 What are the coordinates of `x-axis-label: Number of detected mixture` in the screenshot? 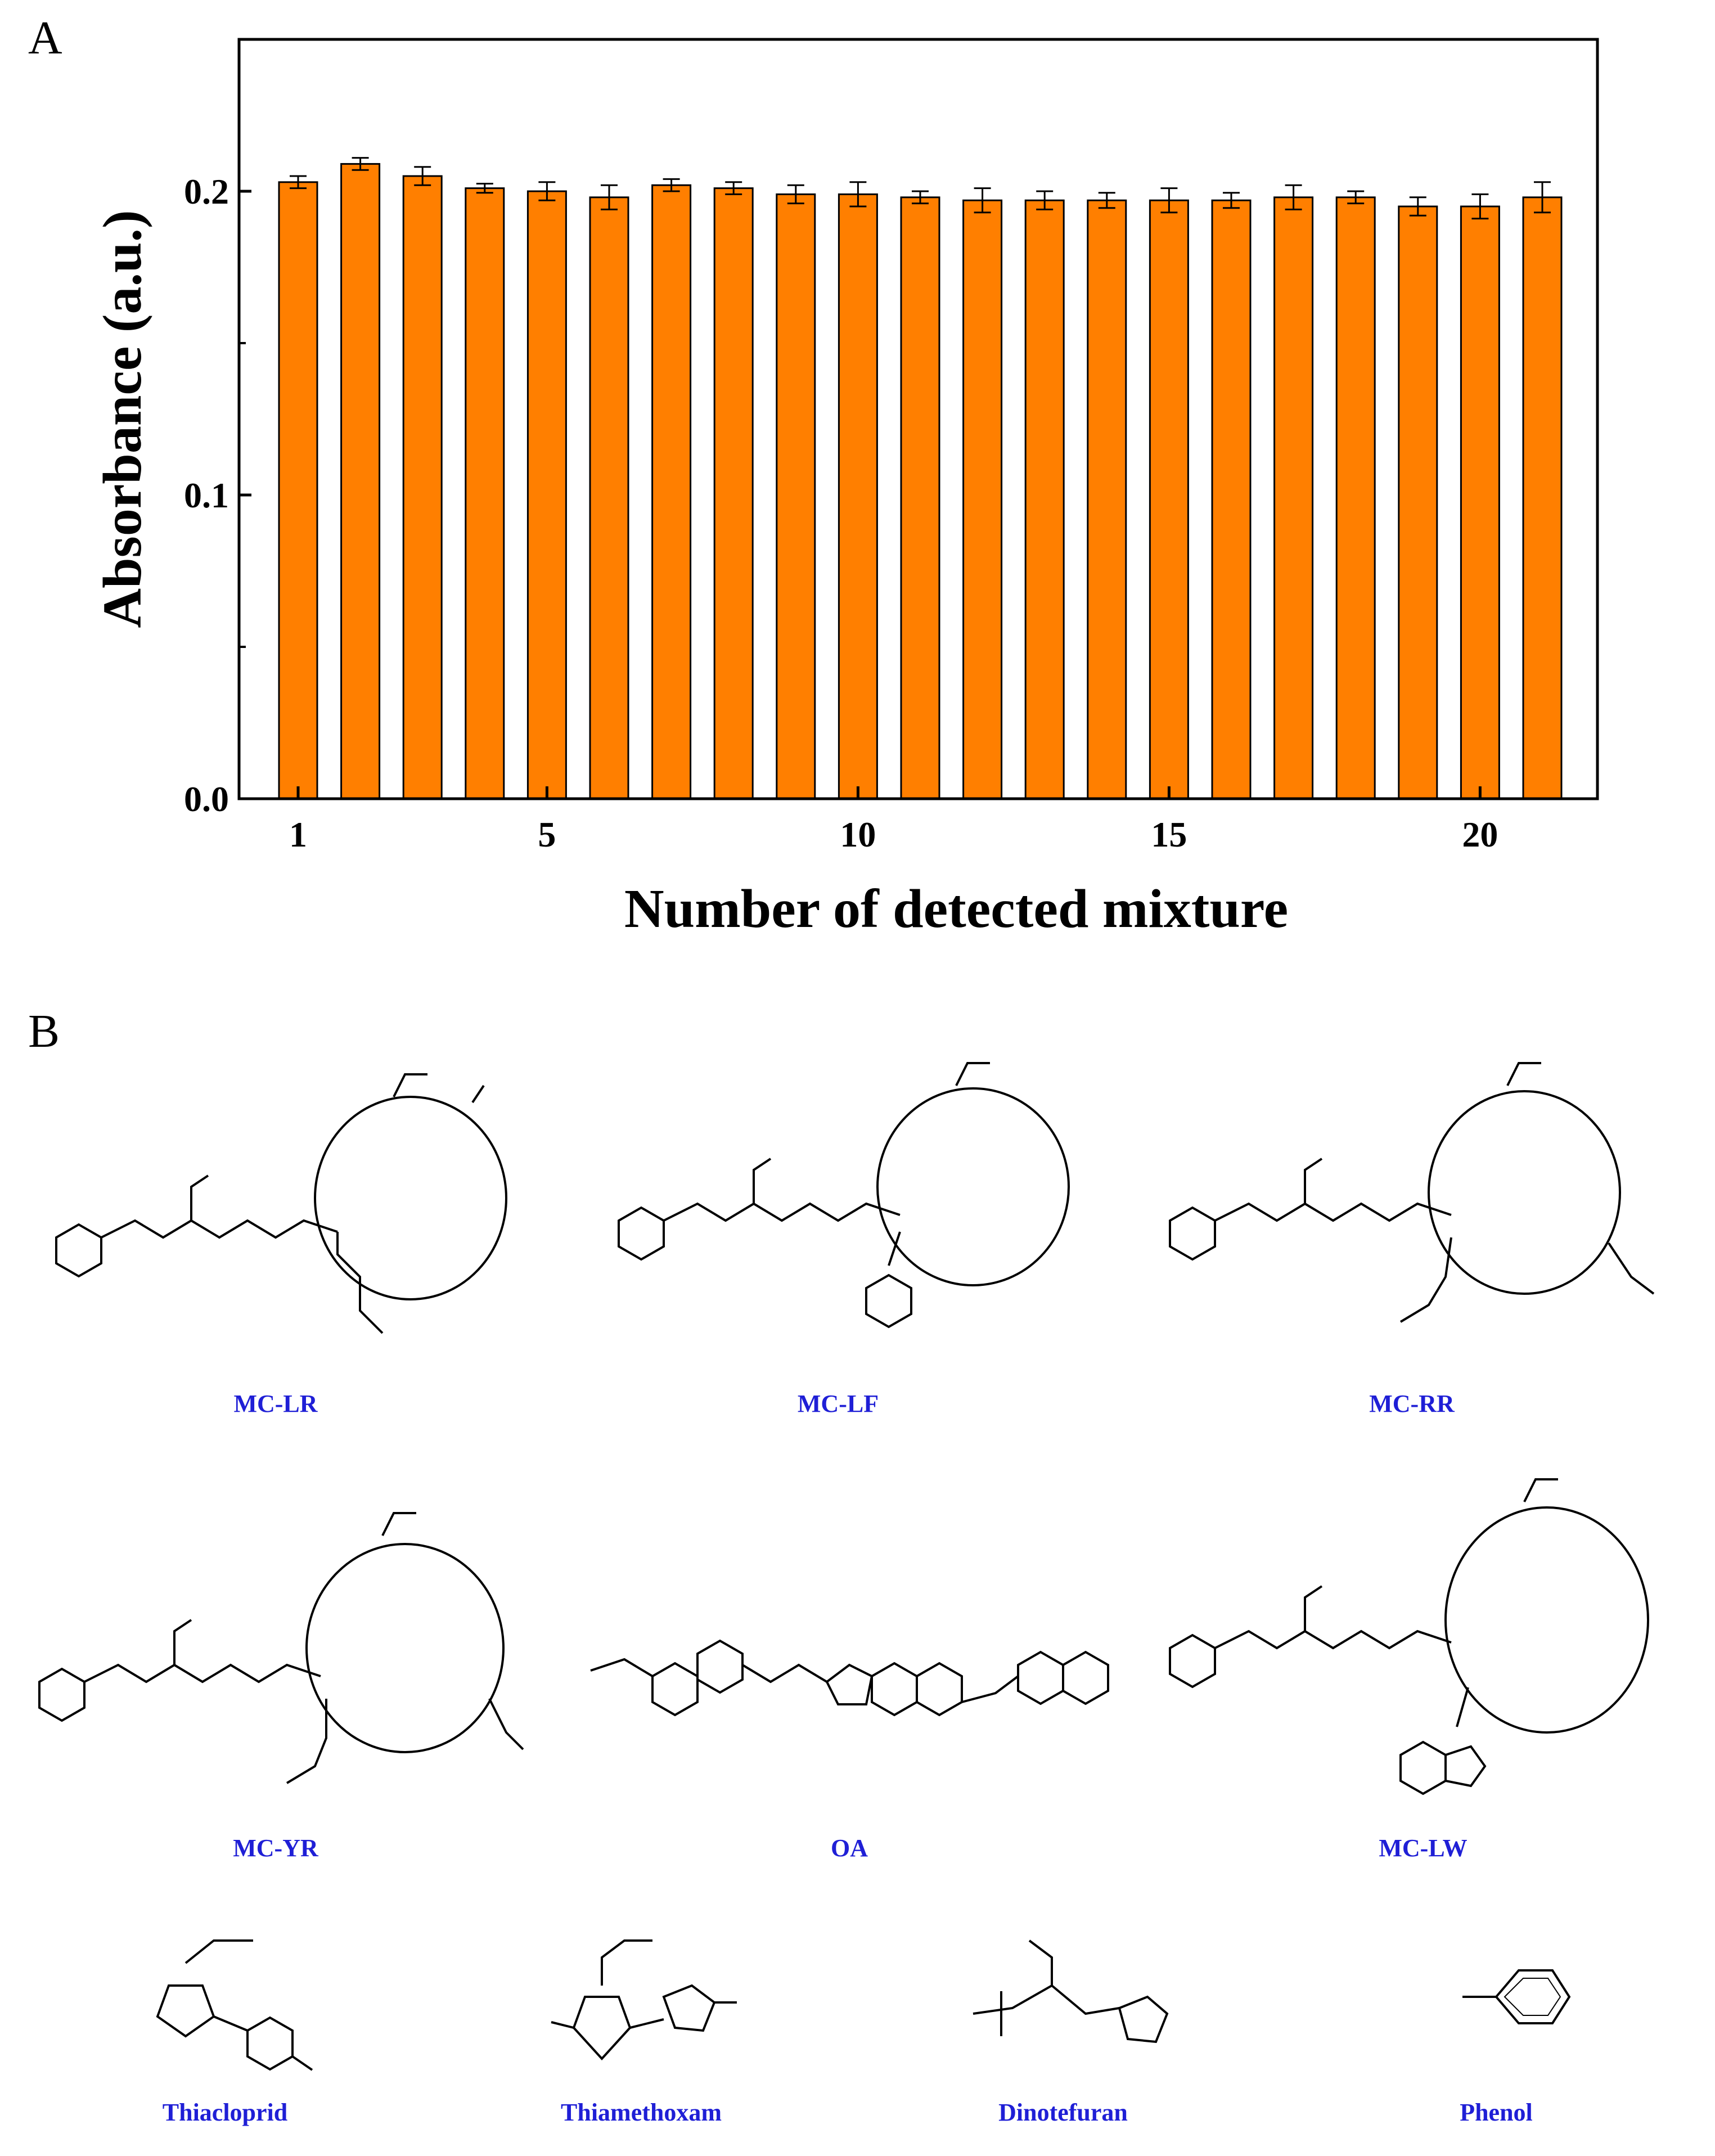 It's located at (956, 909).